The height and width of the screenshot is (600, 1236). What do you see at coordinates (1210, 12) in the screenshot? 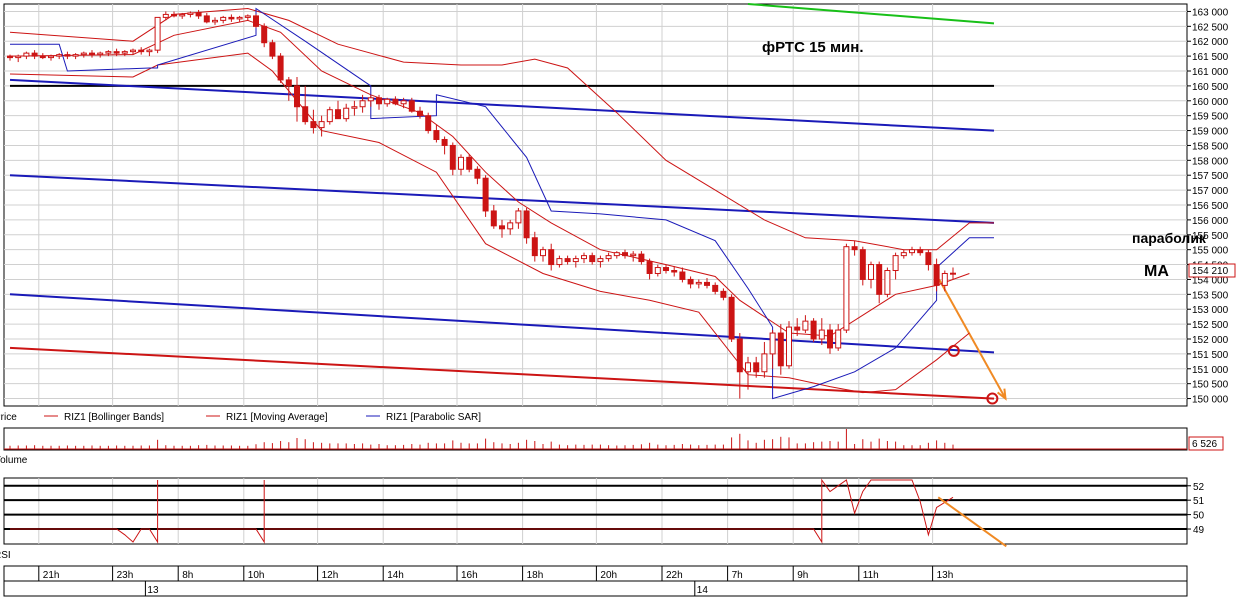
I see `price-tick-label: 163 000` at bounding box center [1210, 12].